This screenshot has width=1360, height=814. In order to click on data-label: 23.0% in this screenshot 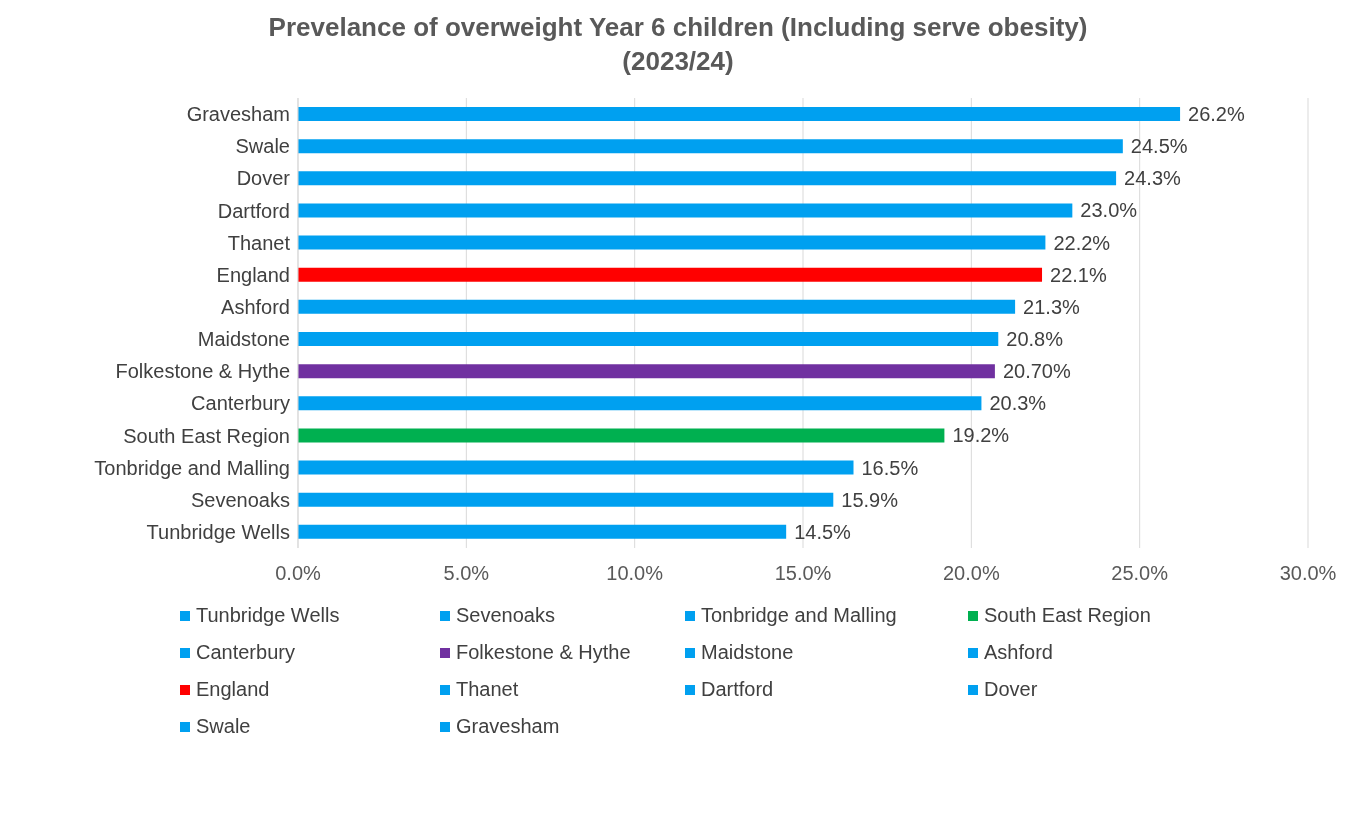, I will do `click(1109, 210)`.